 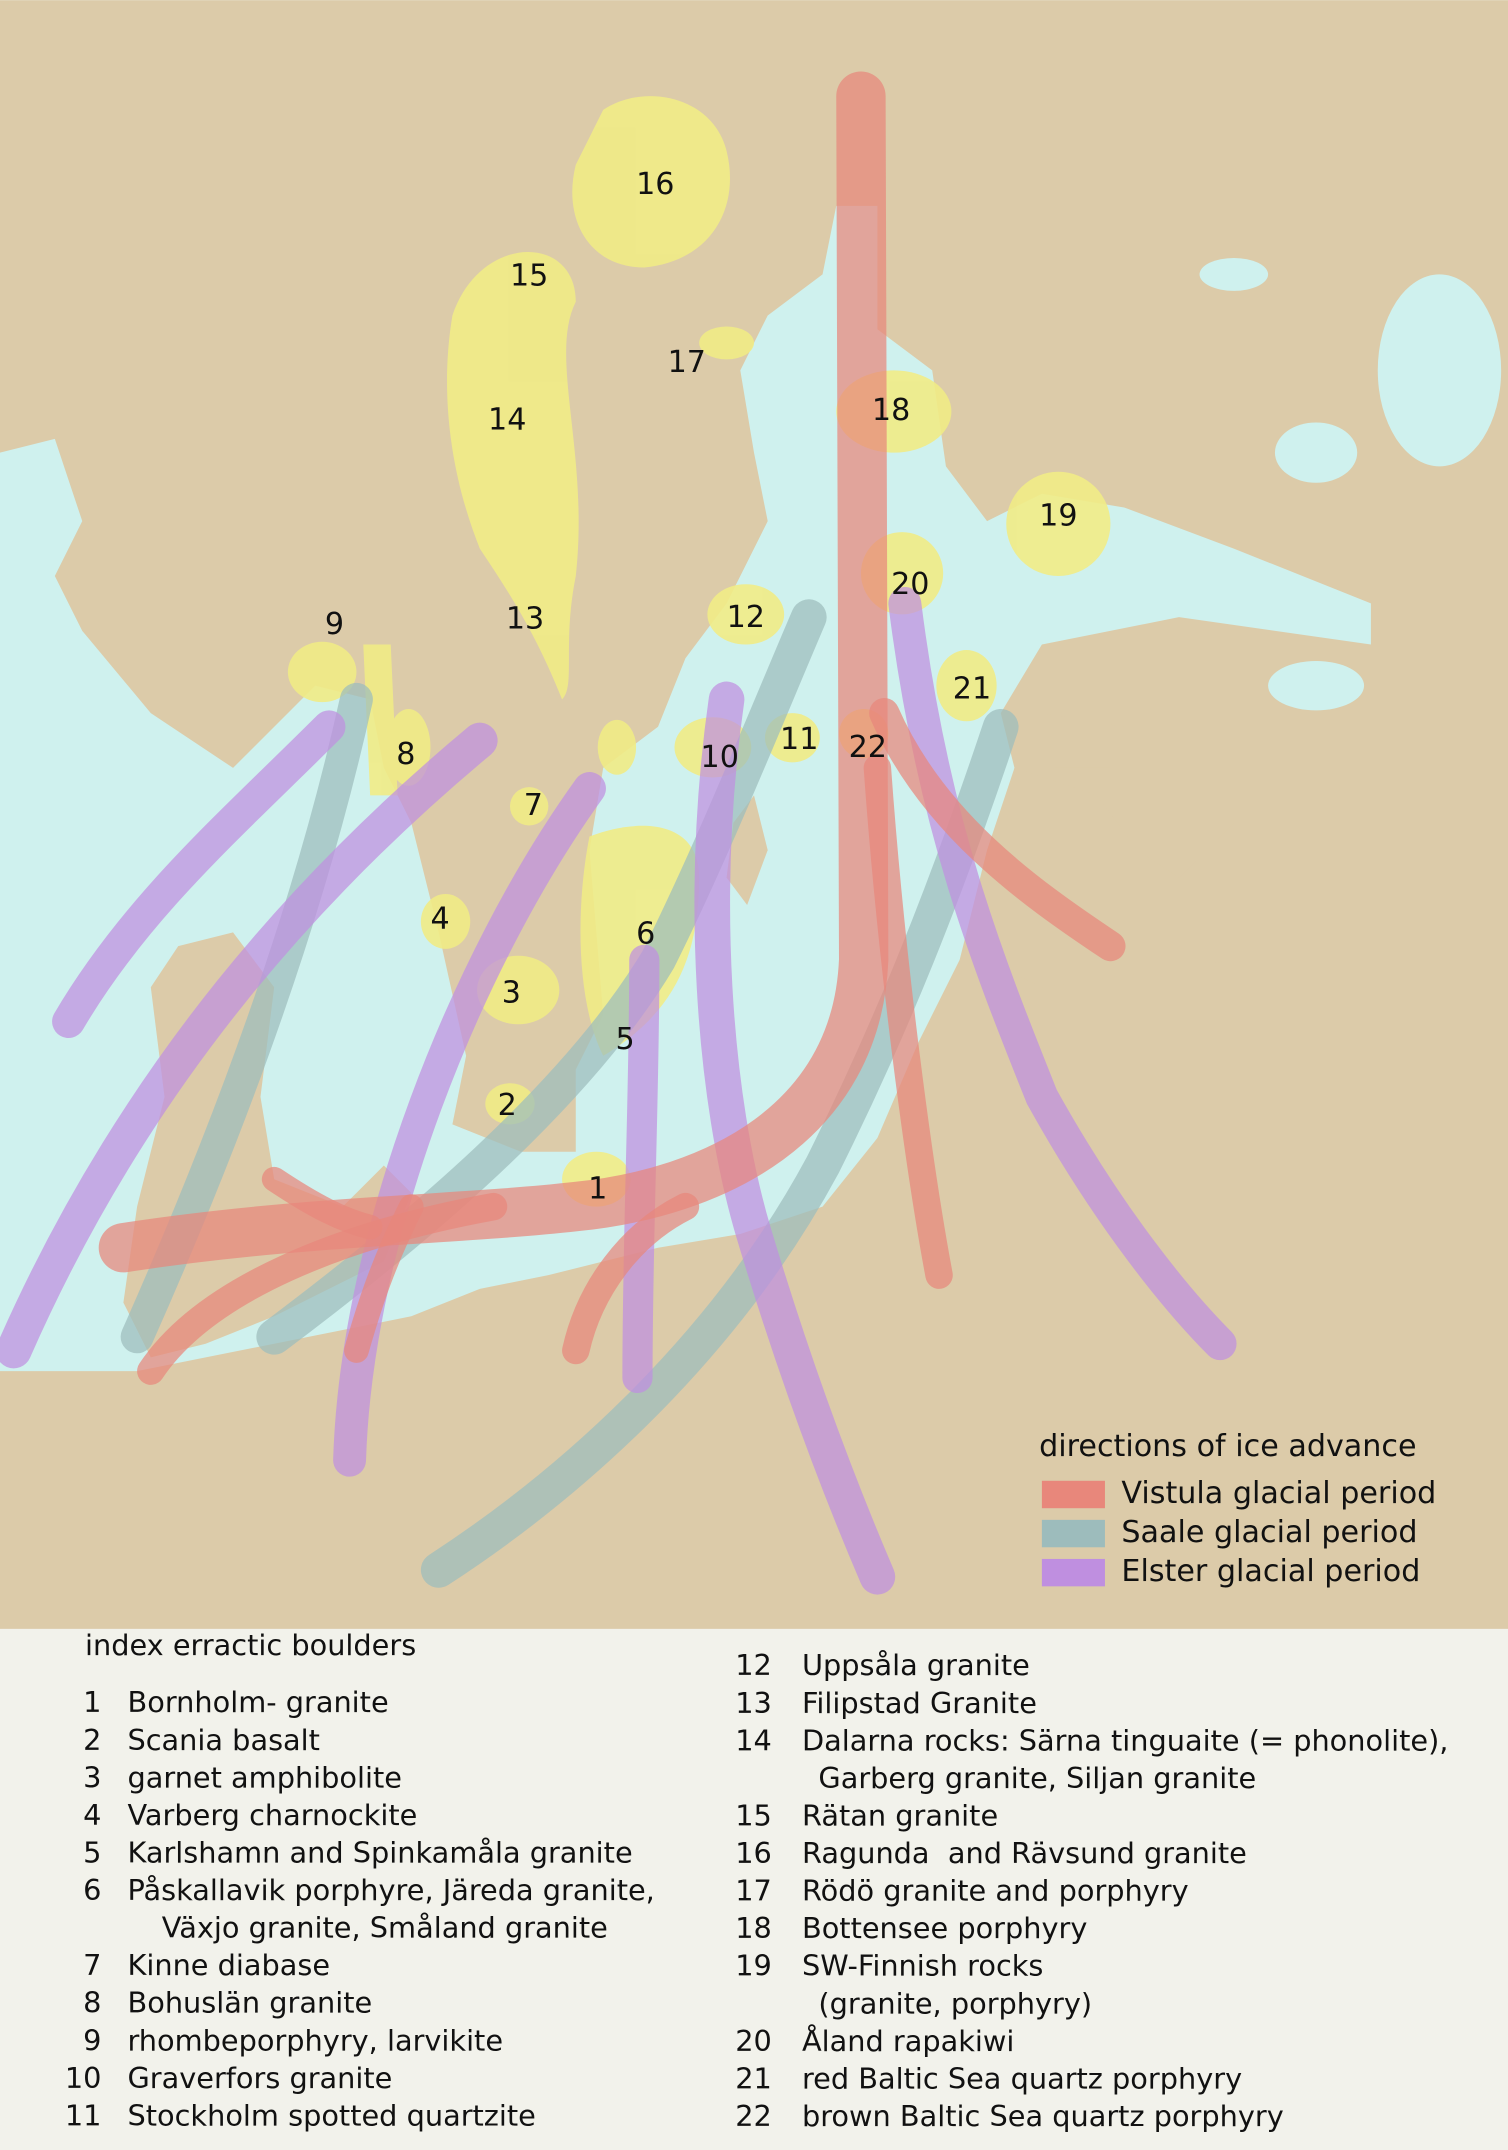 What do you see at coordinates (92, 2040) in the screenshot?
I see `index-number: 9` at bounding box center [92, 2040].